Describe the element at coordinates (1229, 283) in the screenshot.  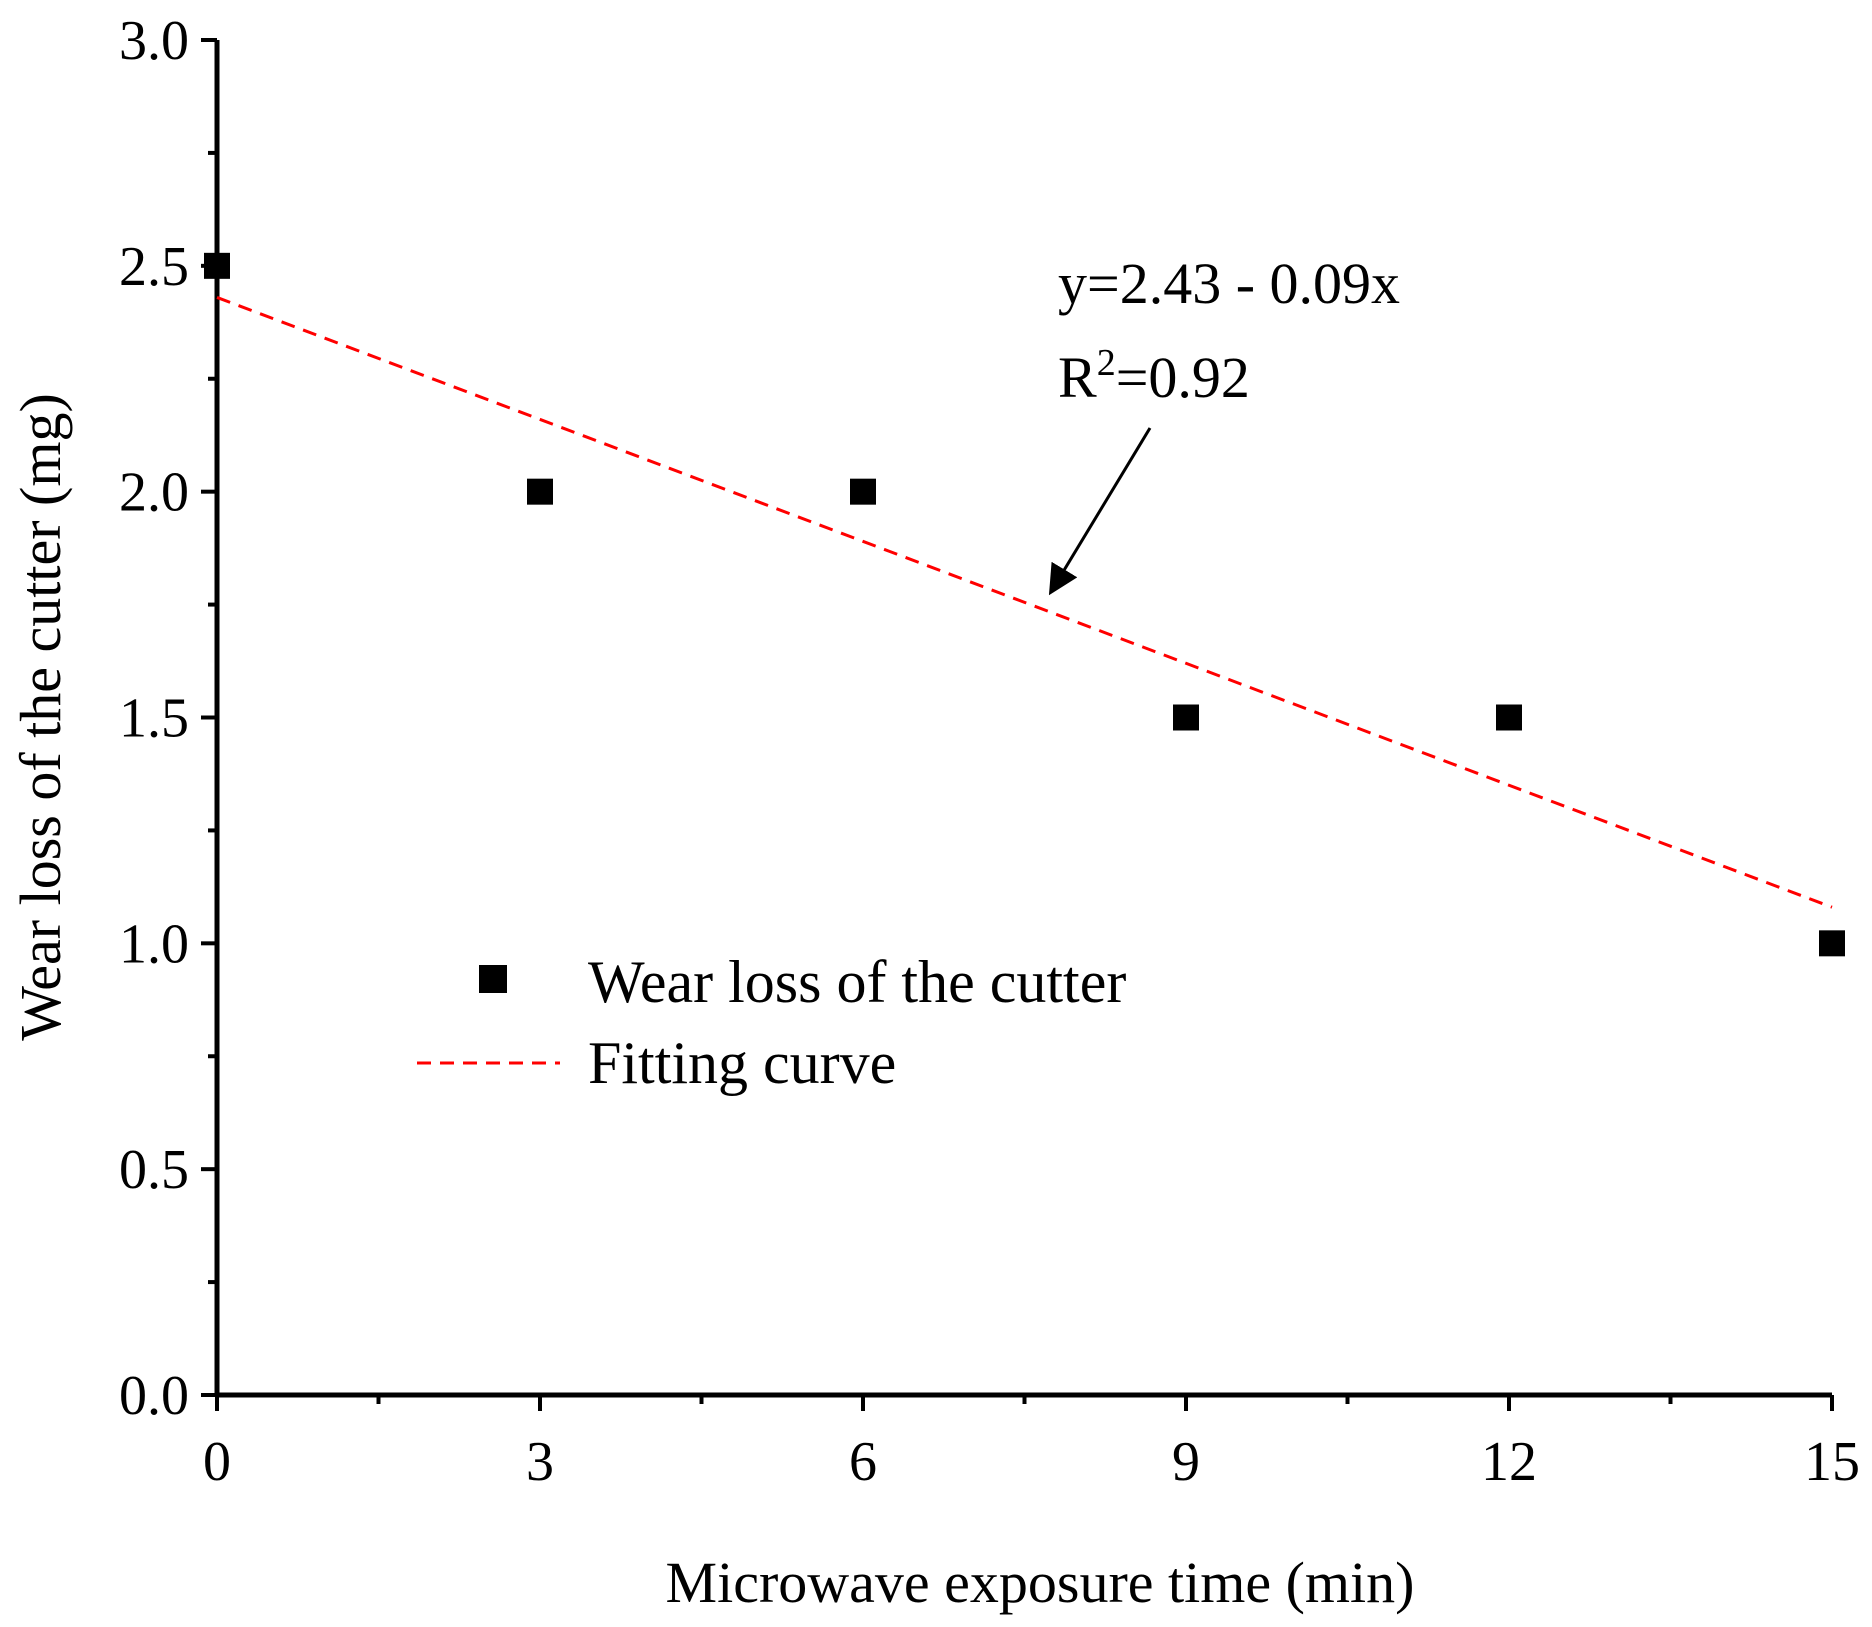
I see `fit-equation-label: y=2.43 - 0.09x` at that location.